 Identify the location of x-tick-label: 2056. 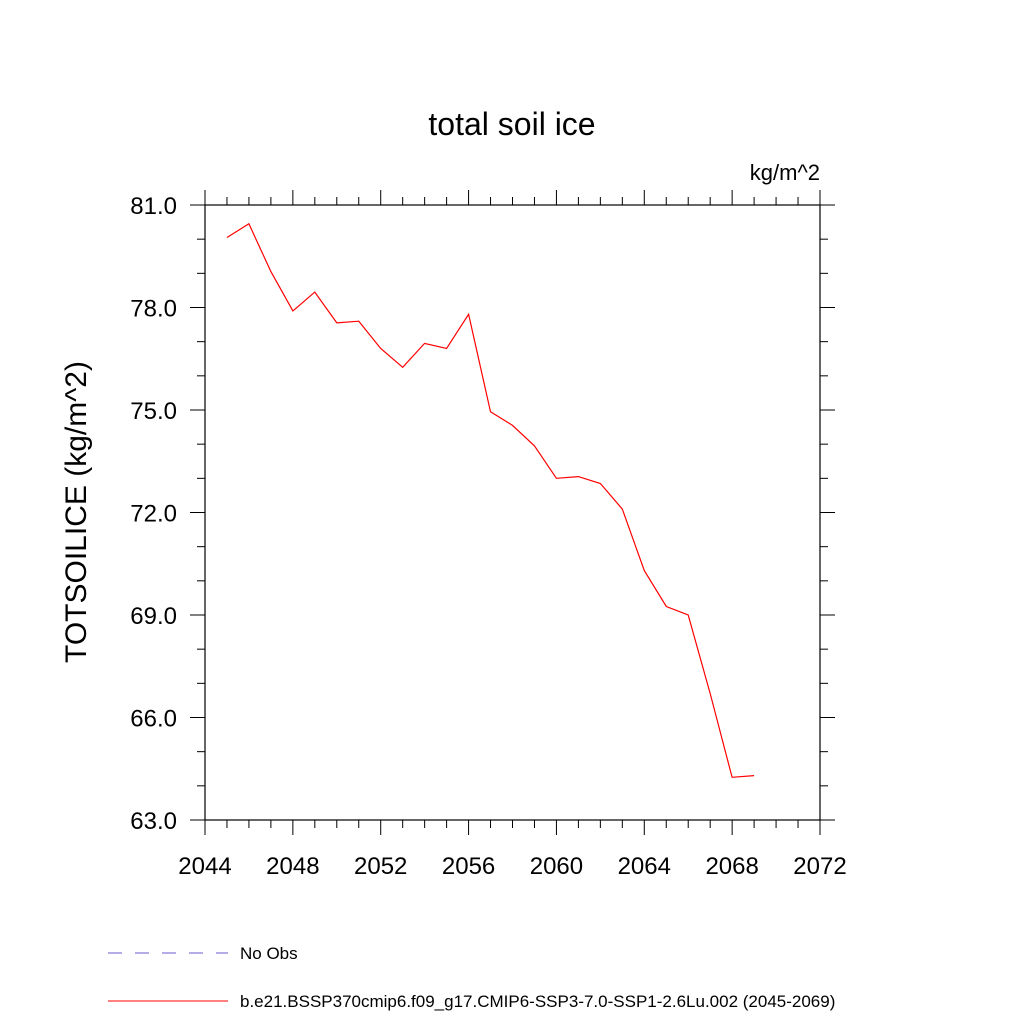
(468, 866).